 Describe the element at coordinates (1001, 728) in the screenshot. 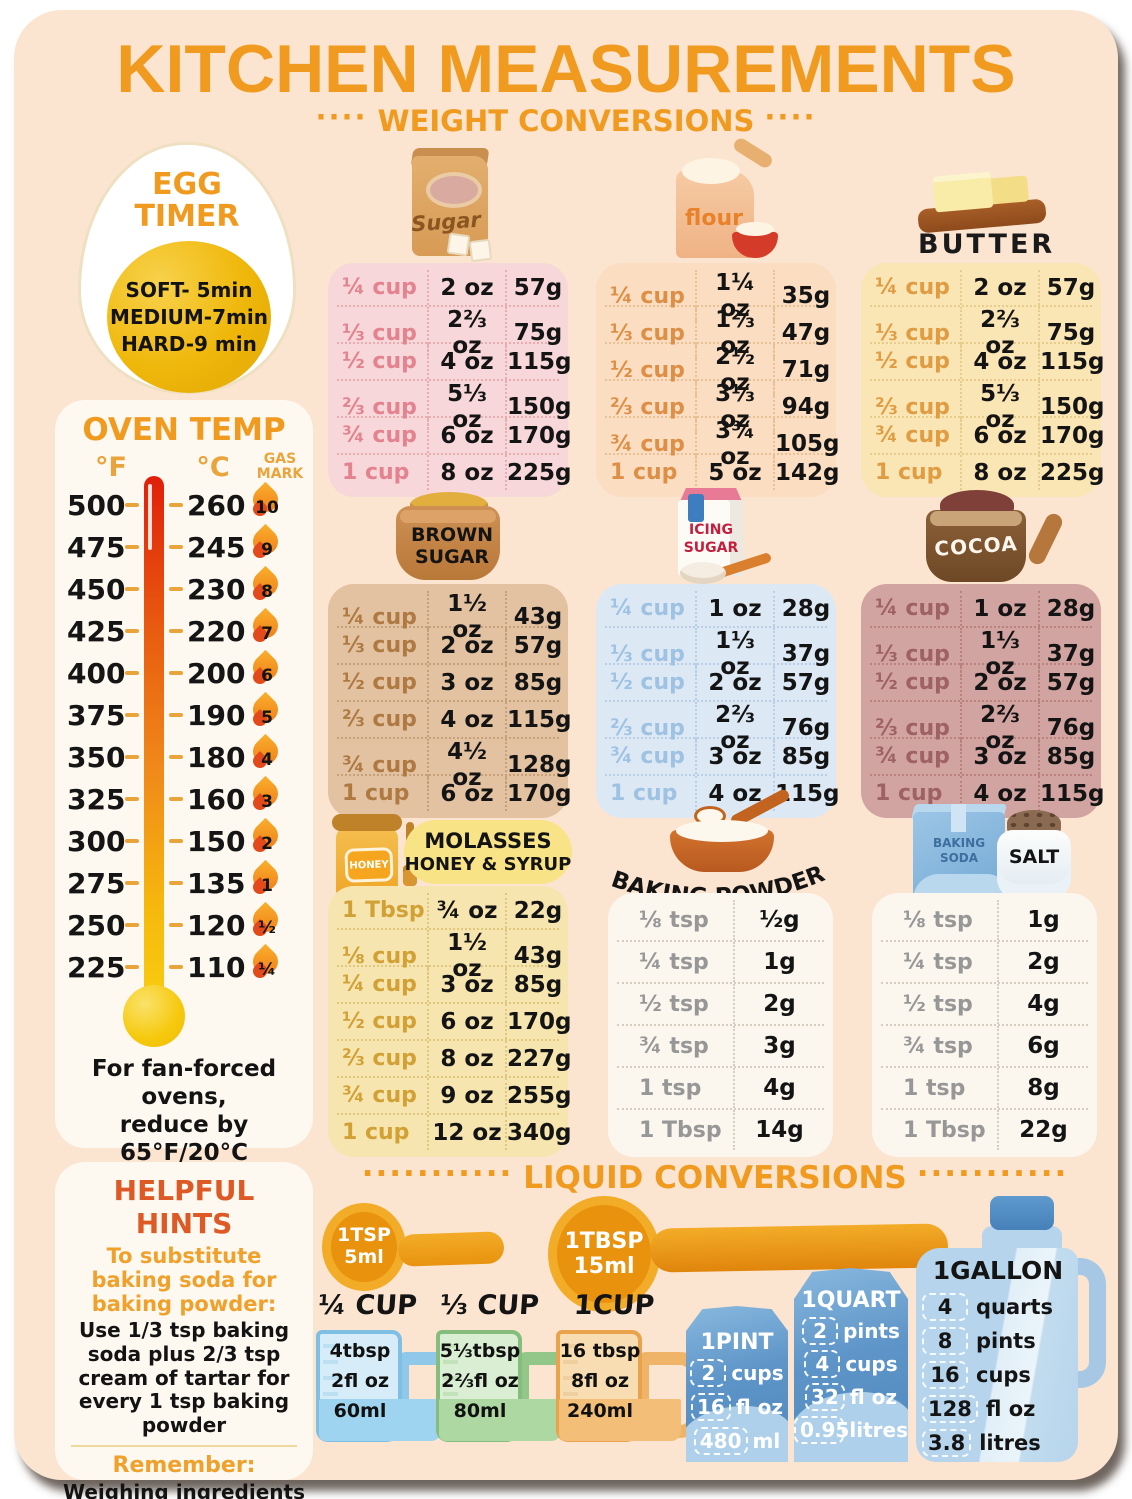

I see `oz-cell: 2⅔ oz` at that location.